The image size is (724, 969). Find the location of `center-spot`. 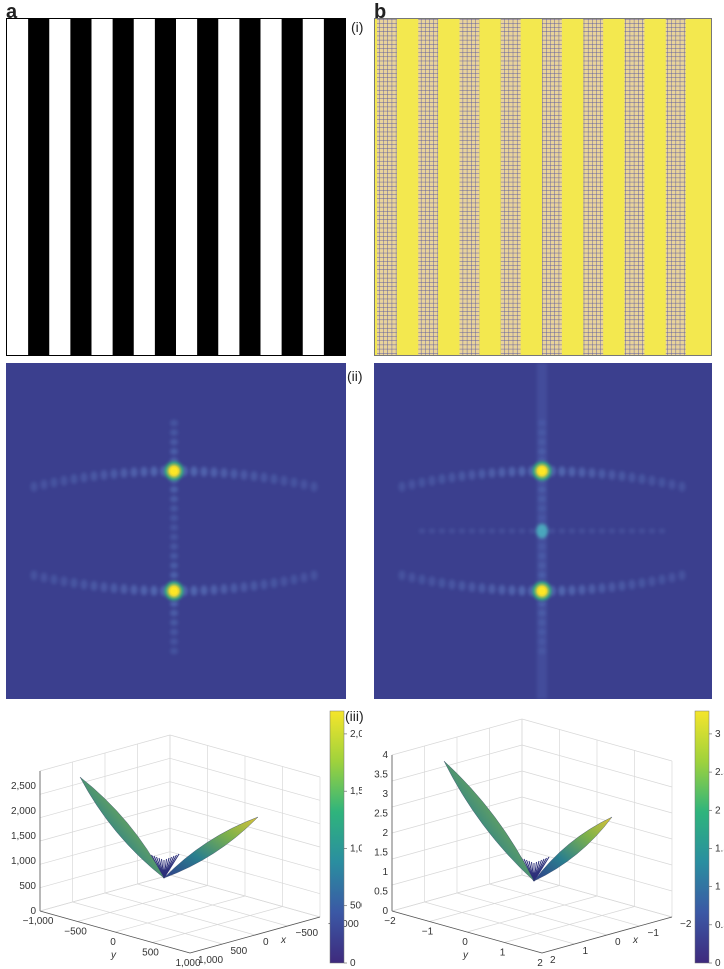

center-spot is located at coordinates (542, 531).